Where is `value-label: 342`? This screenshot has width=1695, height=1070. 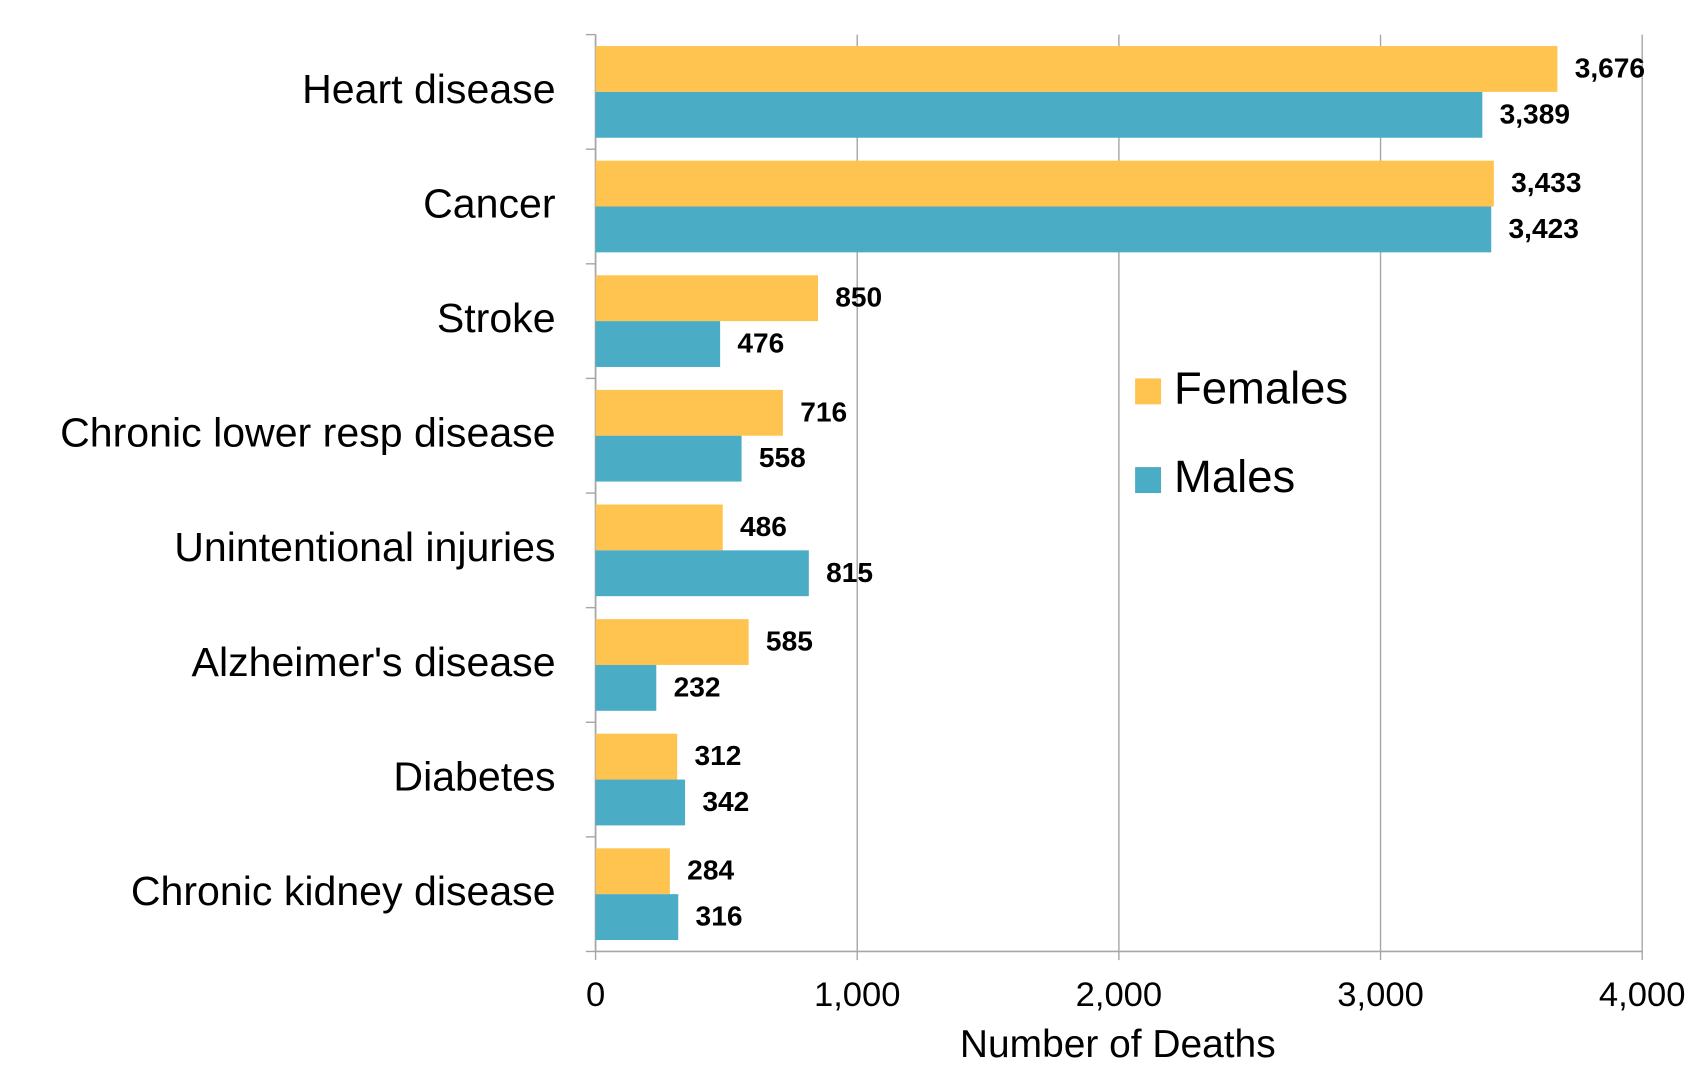
value-label: 342 is located at coordinates (725, 801).